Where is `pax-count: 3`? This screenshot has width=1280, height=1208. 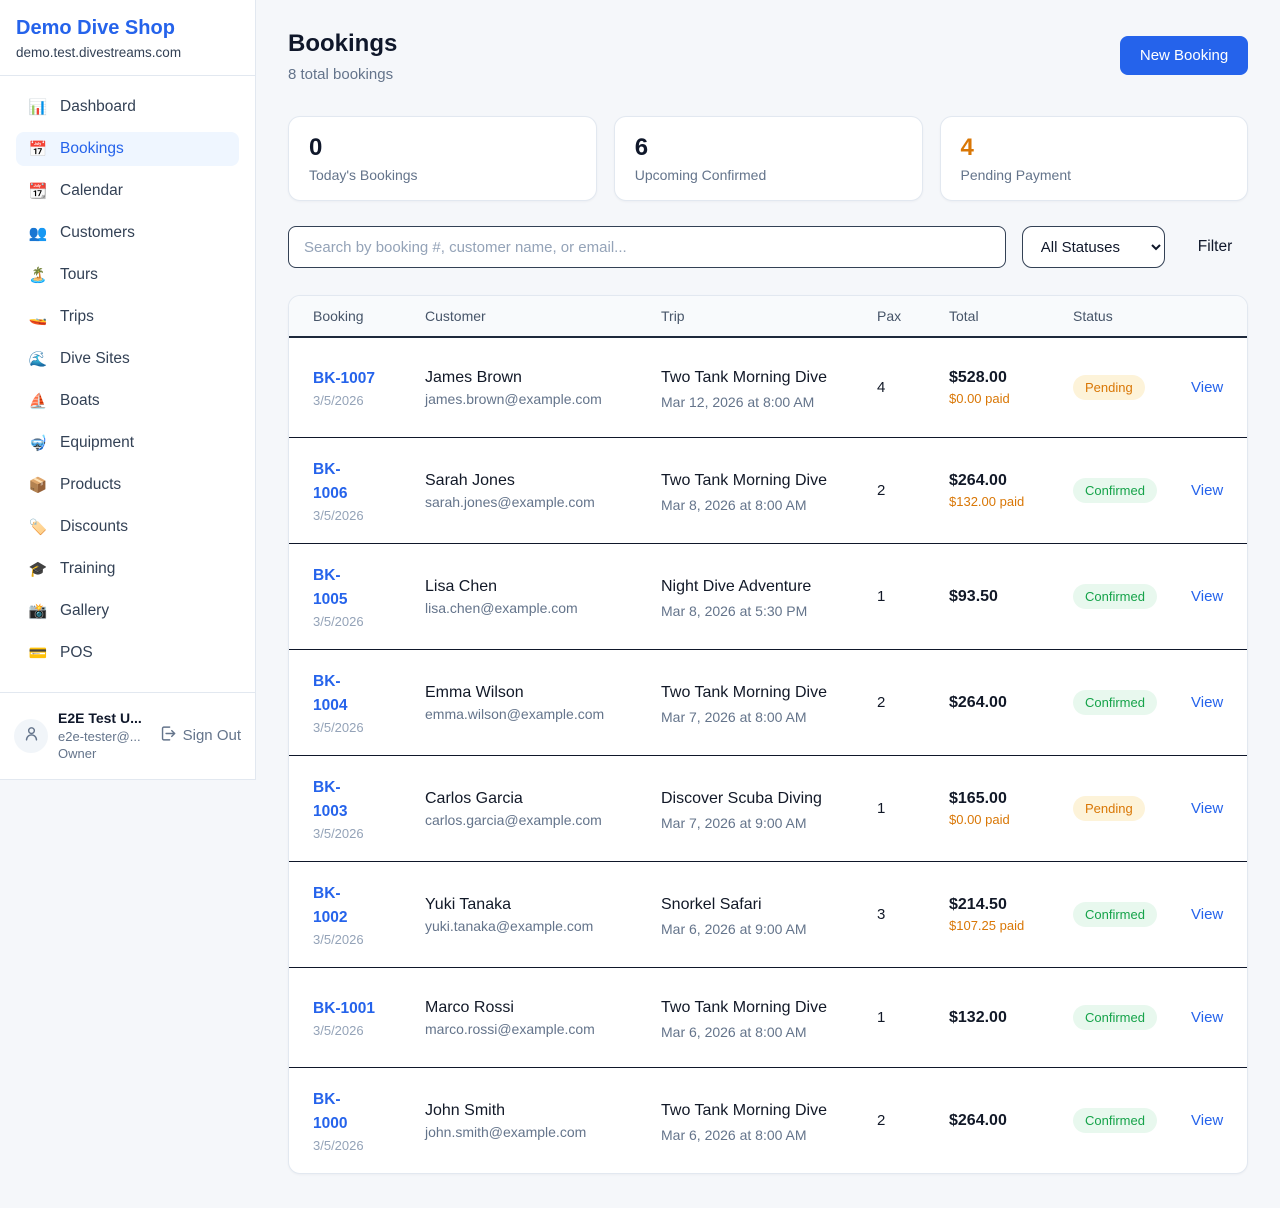 pax-count: 3 is located at coordinates (881, 915).